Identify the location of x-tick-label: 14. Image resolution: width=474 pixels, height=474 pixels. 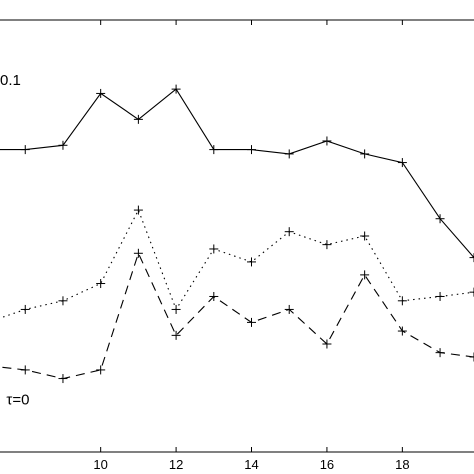
(251, 464).